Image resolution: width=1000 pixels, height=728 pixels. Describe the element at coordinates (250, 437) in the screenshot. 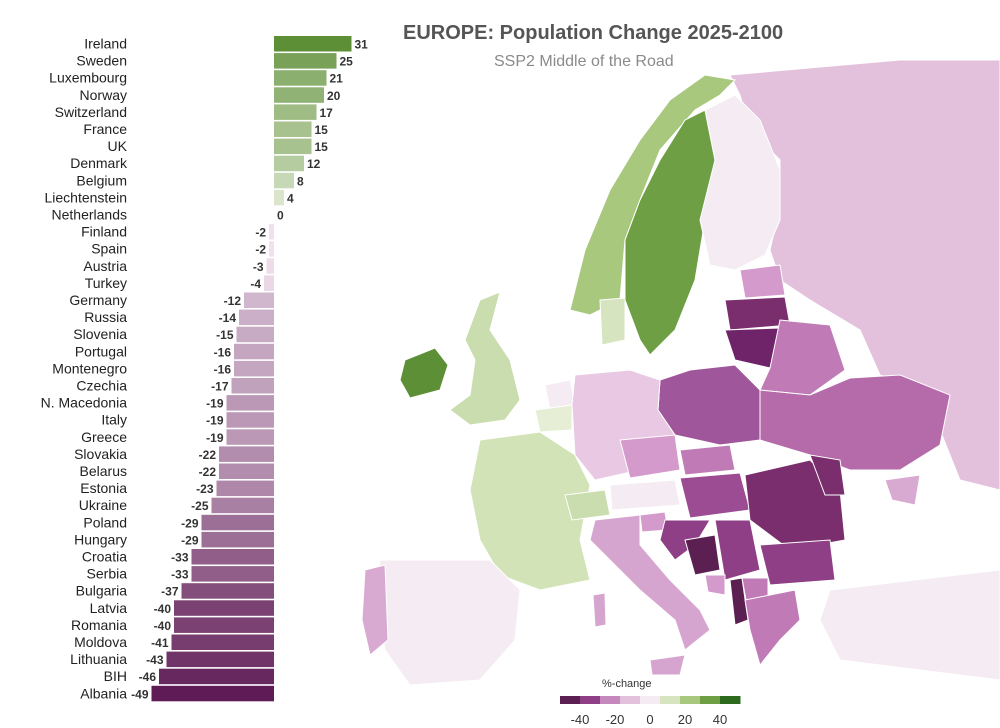

I see `bar-greece` at that location.